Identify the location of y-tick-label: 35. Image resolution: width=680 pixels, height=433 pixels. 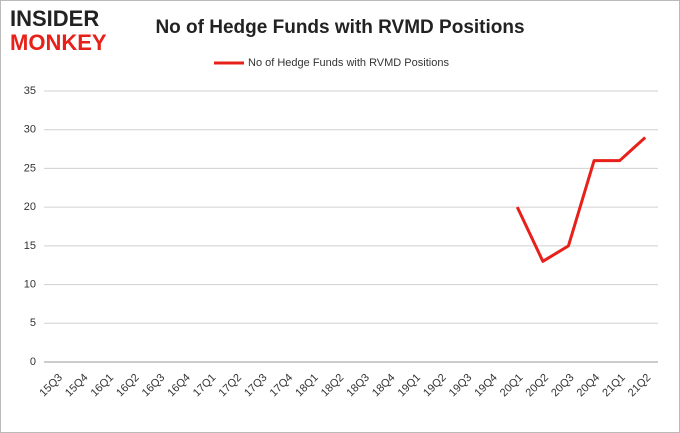
(30, 91).